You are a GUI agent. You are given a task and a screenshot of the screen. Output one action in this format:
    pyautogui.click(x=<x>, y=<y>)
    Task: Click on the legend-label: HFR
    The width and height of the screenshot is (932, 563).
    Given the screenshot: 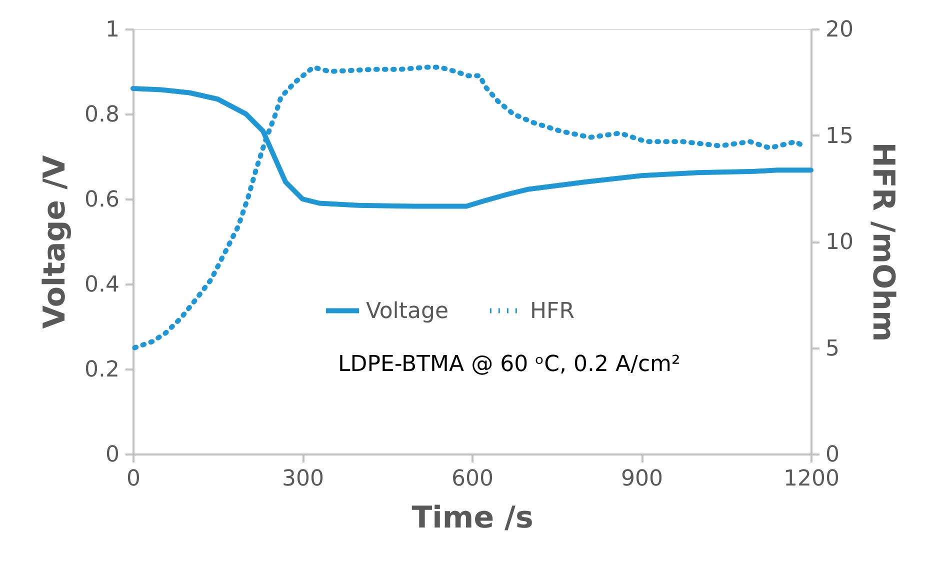 What is the action you would take?
    pyautogui.click(x=552, y=311)
    